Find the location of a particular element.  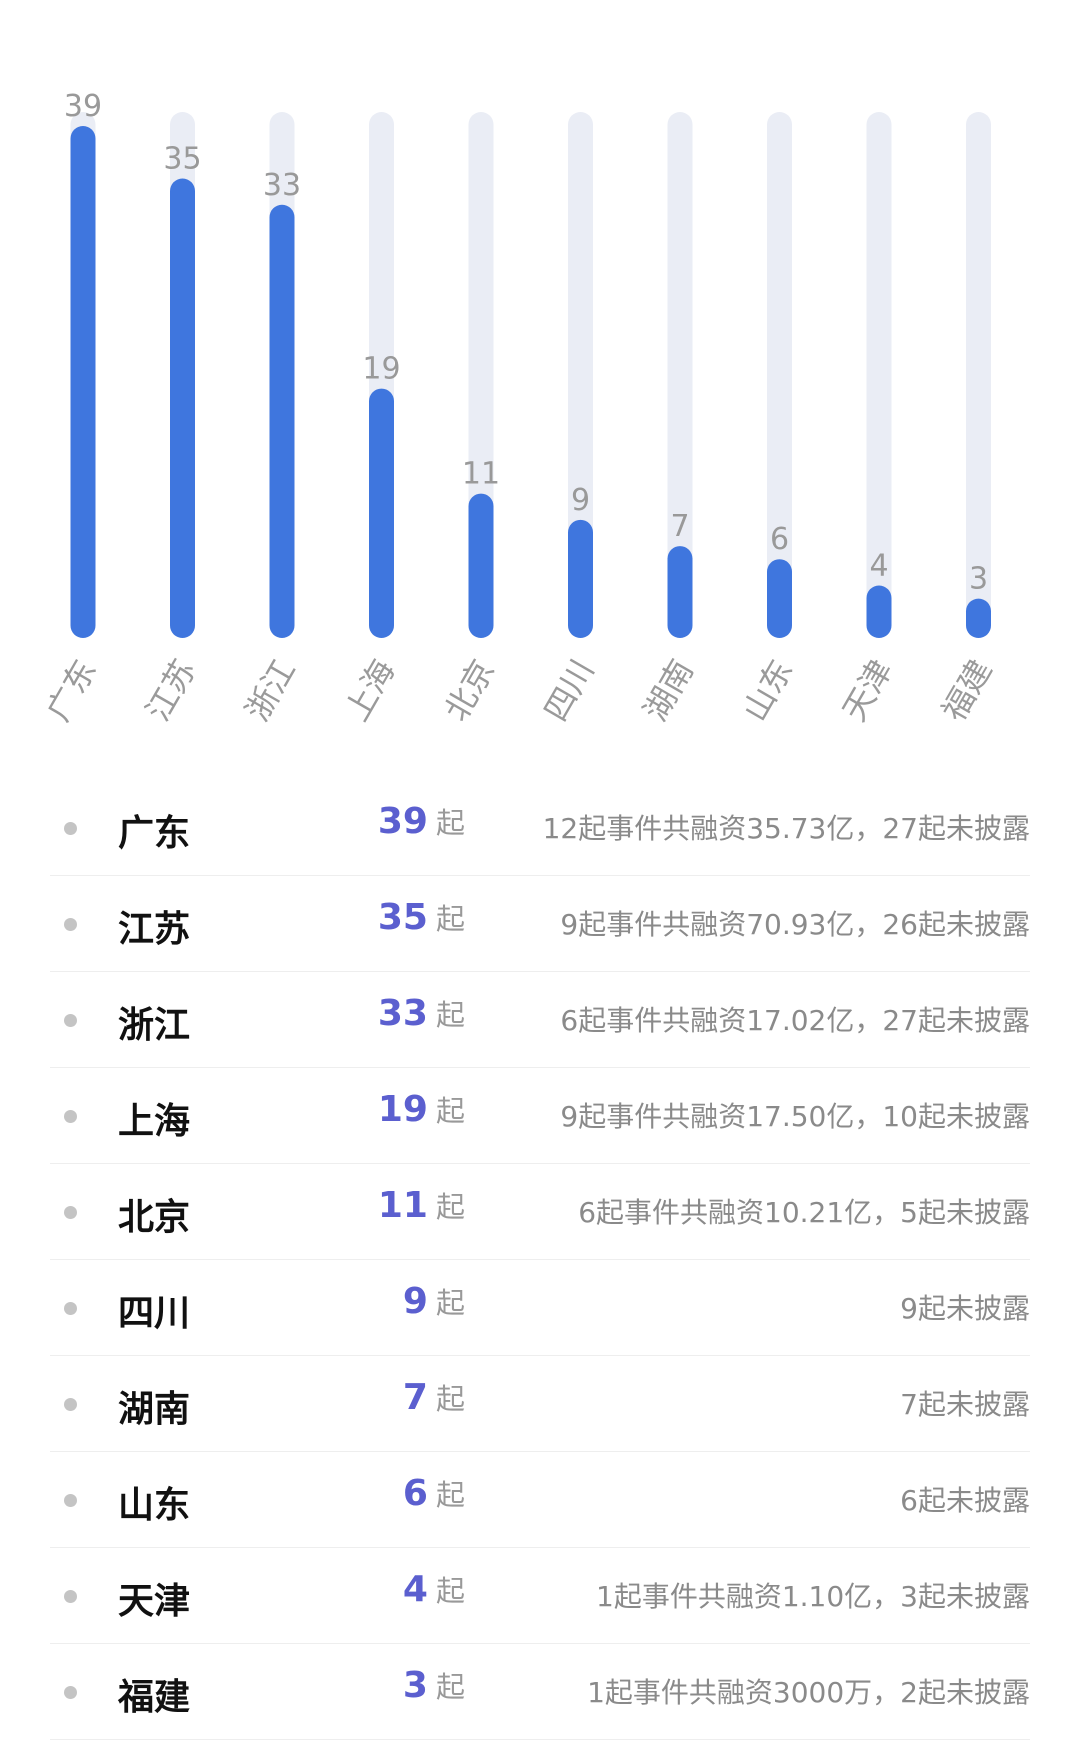

event-count: 39 起 is located at coordinates (421, 821).